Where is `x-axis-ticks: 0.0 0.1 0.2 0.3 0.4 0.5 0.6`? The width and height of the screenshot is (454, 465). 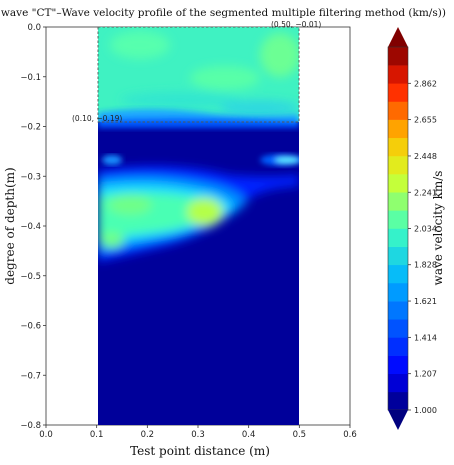 x-axis-ticks: 0.0 0.1 0.2 0.3 0.4 0.5 0.6 is located at coordinates (198, 432).